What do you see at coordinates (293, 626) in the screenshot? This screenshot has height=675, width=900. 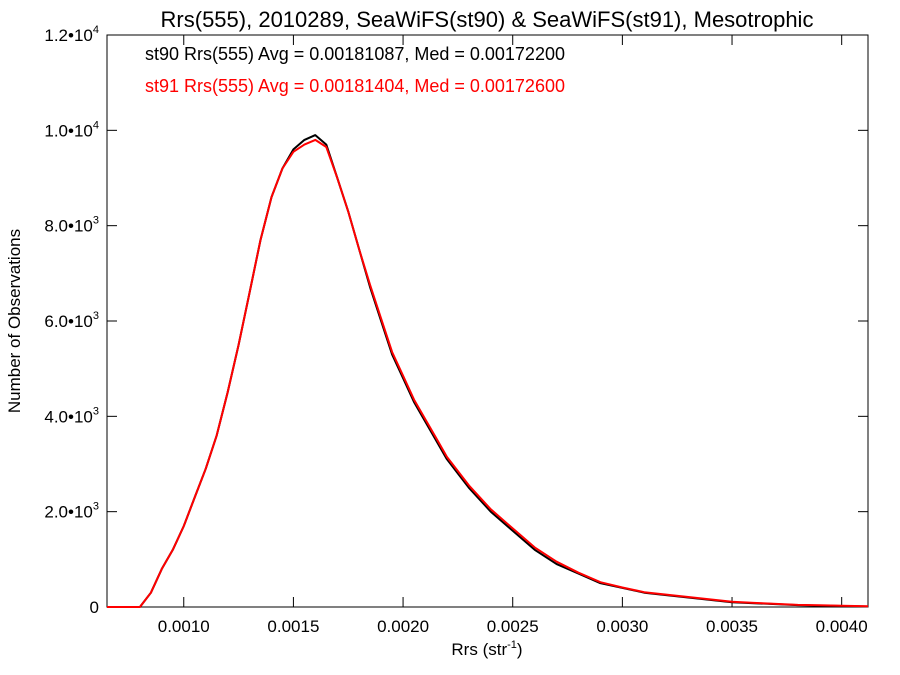 I see `x-tick-label: 0.0015` at bounding box center [293, 626].